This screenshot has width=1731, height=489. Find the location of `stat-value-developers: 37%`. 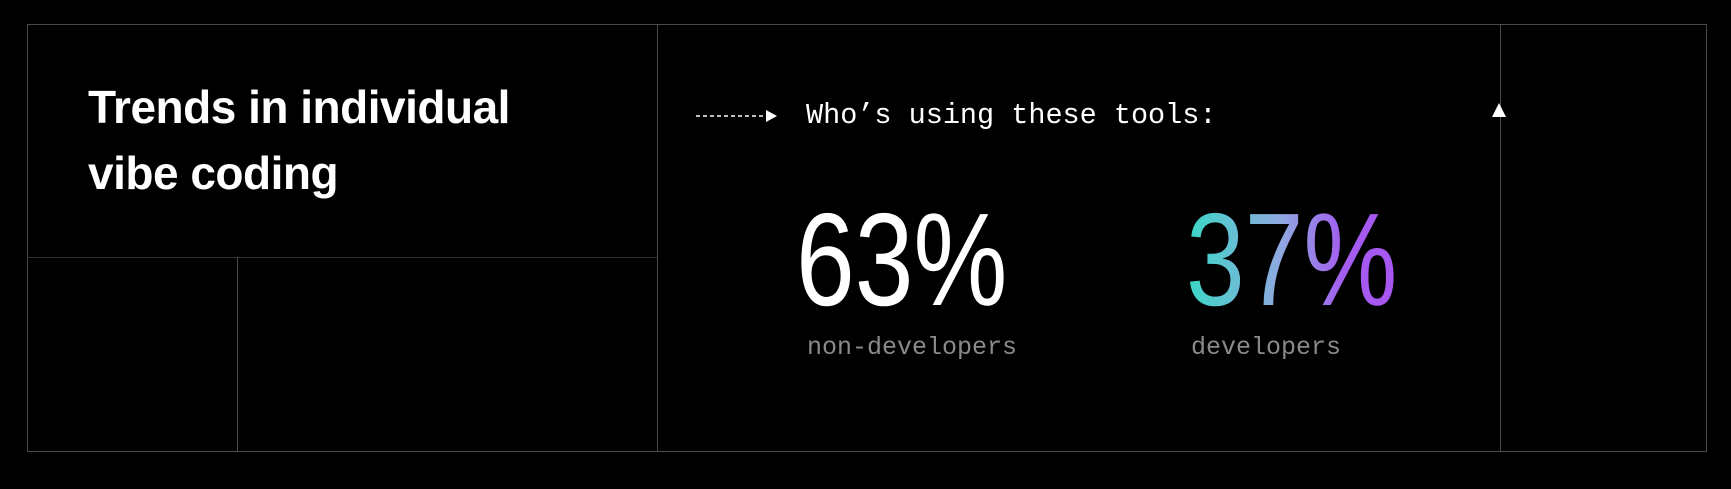

stat-value-developers: 37% is located at coordinates (1292, 259).